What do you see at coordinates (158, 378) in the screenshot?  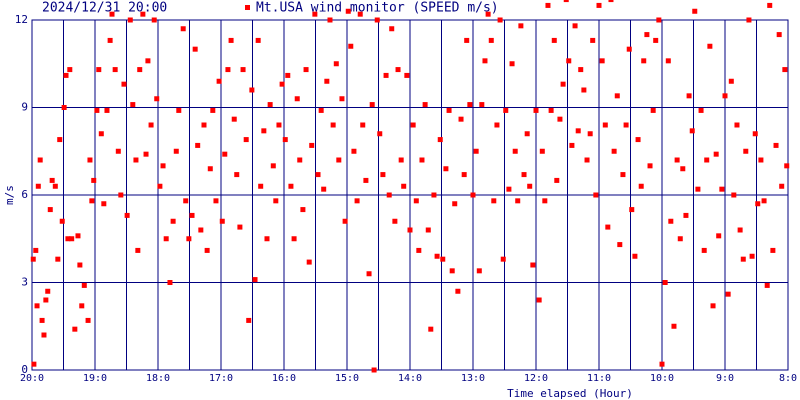 I see `x-tick-label: 18:0` at bounding box center [158, 378].